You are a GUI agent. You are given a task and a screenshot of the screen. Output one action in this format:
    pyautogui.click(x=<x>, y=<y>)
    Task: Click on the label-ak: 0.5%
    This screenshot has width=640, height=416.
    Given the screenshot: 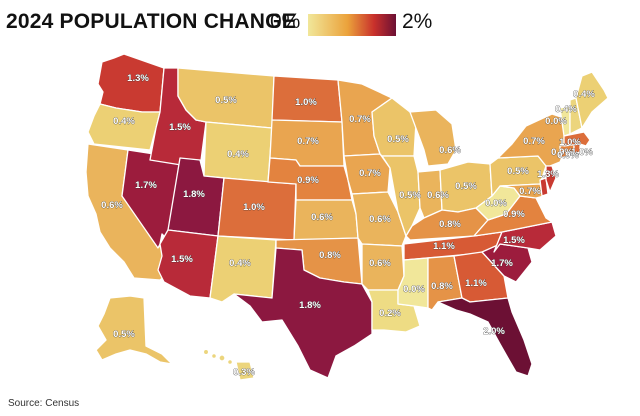 What is the action you would take?
    pyautogui.click(x=124, y=334)
    